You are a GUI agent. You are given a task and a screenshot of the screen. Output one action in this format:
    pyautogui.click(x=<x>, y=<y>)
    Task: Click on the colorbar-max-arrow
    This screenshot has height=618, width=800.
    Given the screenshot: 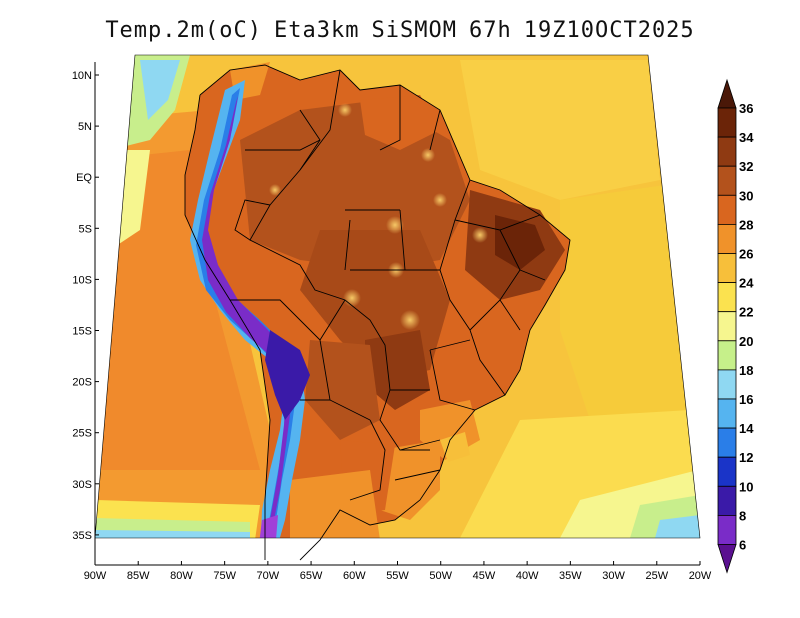 What is the action you would take?
    pyautogui.click(x=727, y=93)
    